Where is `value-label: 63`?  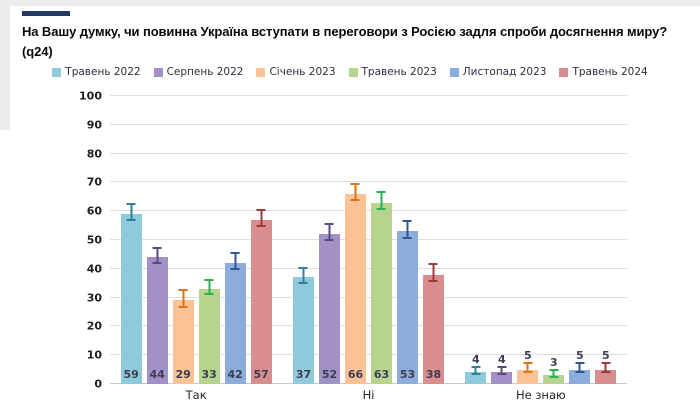 value-label: 63 is located at coordinates (381, 374).